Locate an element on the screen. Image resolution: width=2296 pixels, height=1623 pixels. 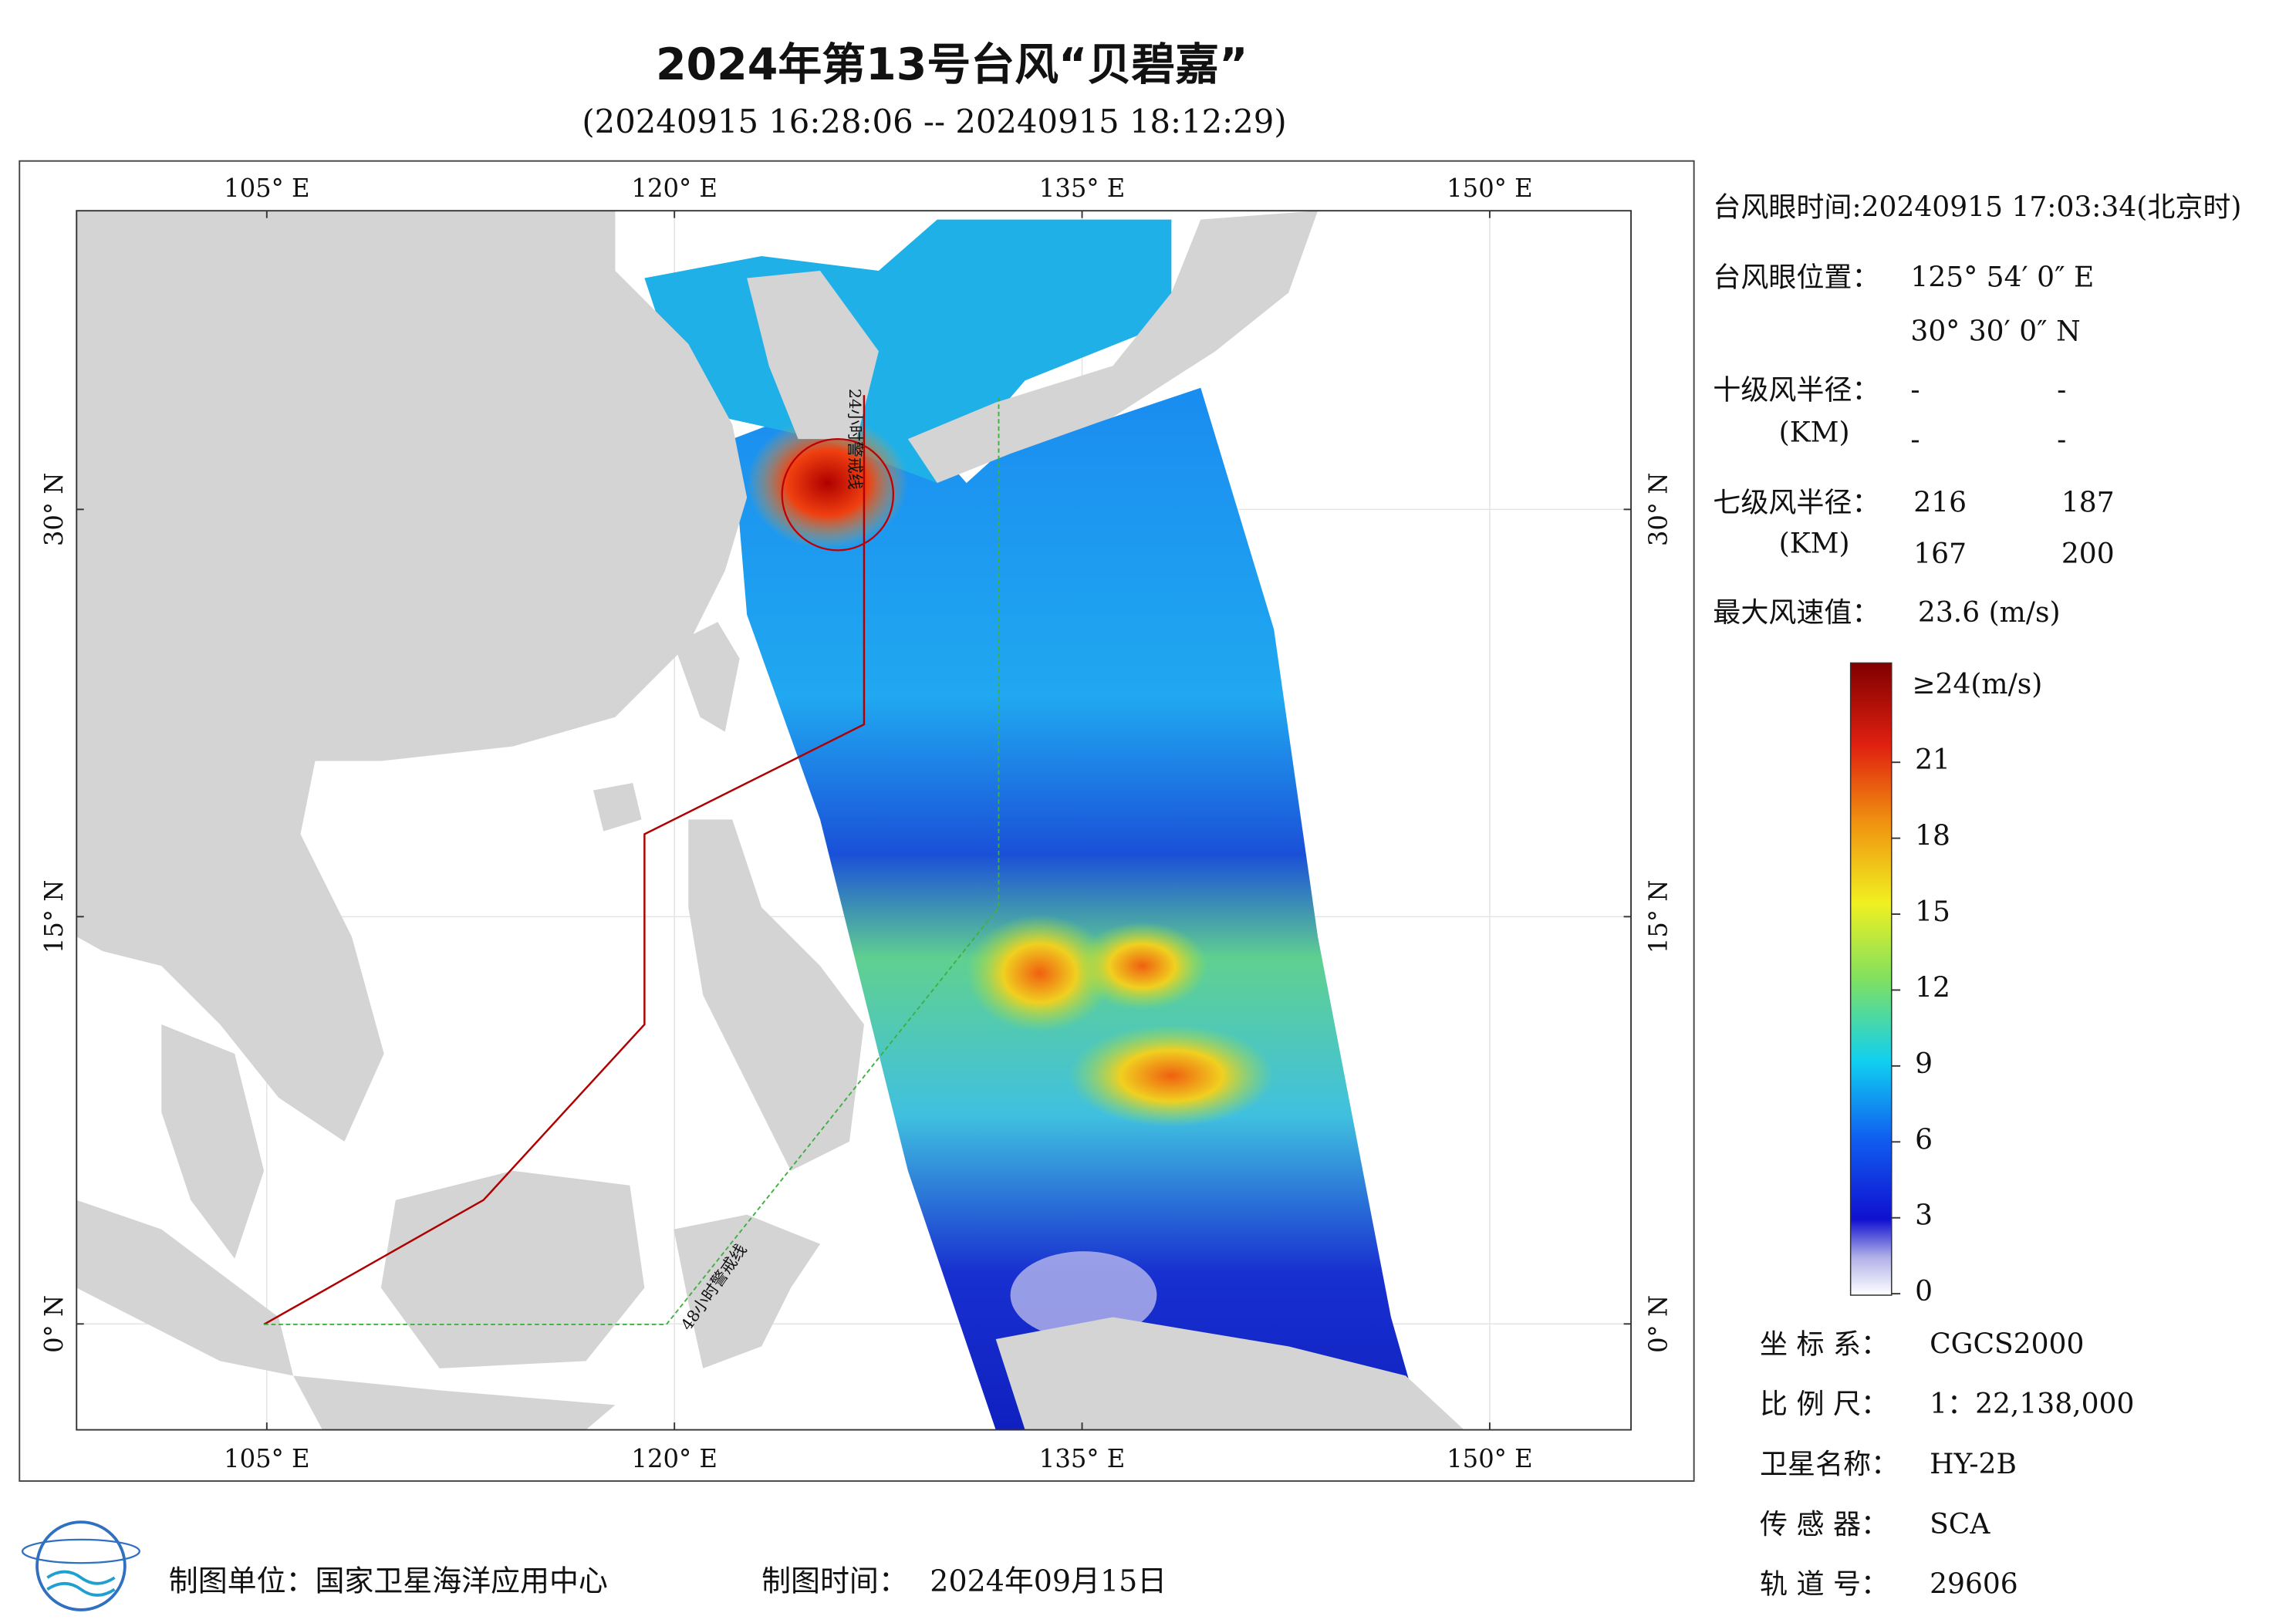
colorbar-tick-label: 18 is located at coordinates (1932, 836).